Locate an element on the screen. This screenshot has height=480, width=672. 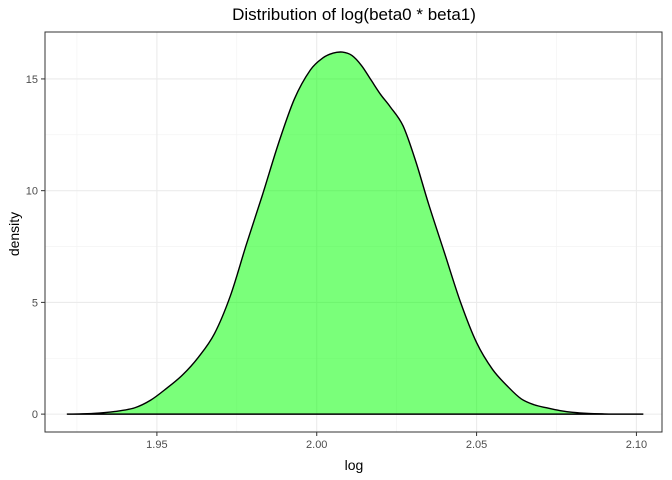
x-tick-label: 2.05 is located at coordinates (476, 445).